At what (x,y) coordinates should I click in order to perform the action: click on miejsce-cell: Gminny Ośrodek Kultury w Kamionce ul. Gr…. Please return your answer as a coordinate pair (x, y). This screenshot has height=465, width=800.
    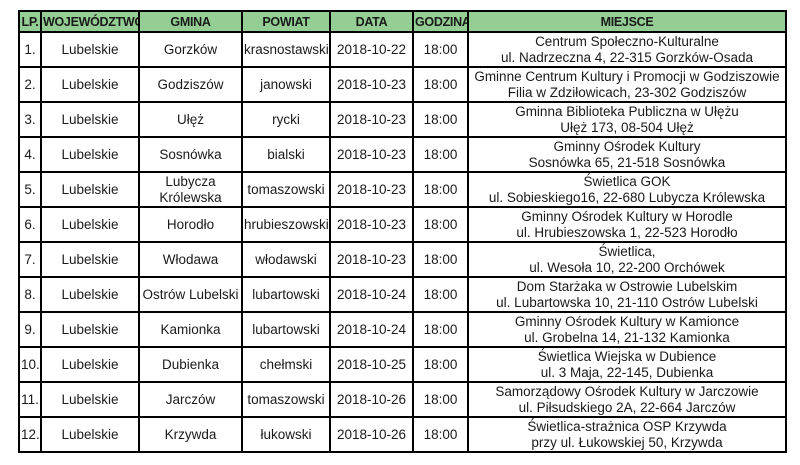
    Looking at the image, I should click on (627, 329).